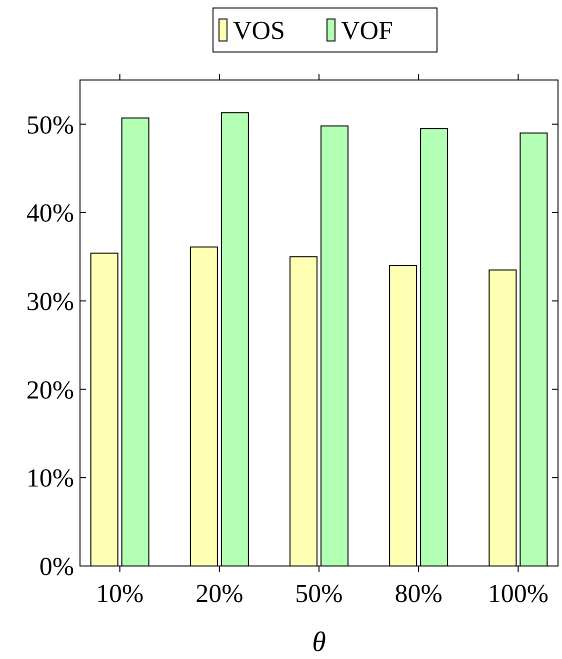  Describe the element at coordinates (50, 478) in the screenshot. I see `y-tick-label: 10%` at that location.